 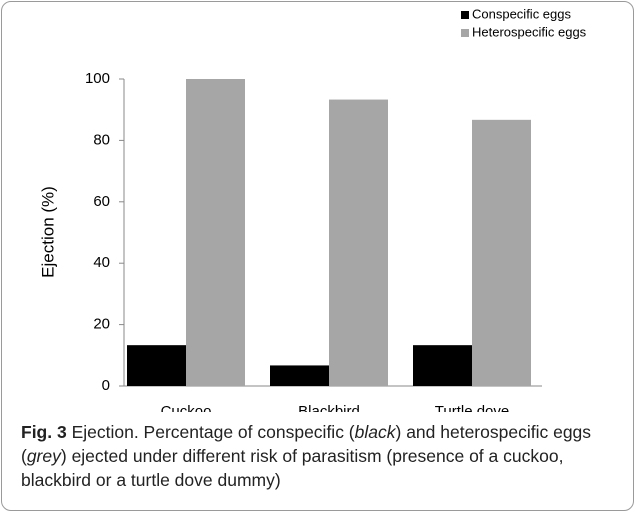 What do you see at coordinates (375, 432) in the screenshot?
I see `caption-text: black` at bounding box center [375, 432].